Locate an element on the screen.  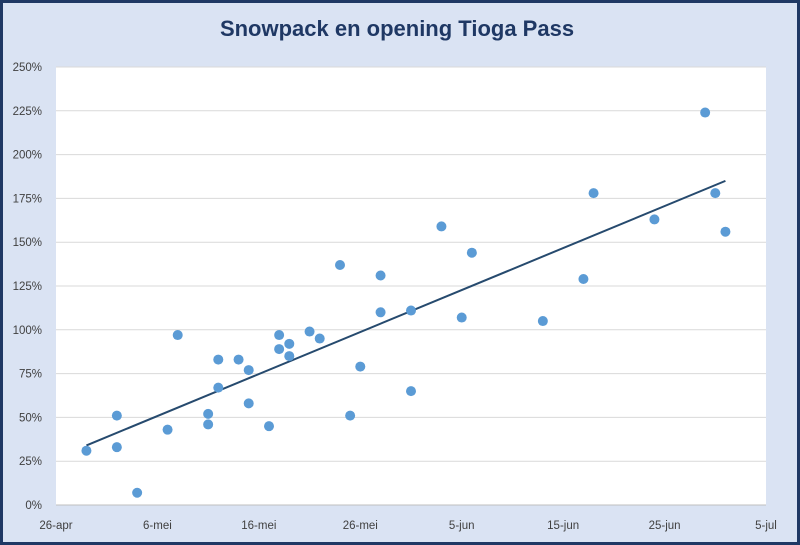
y-tick-label: 50% is located at coordinates (30, 418).